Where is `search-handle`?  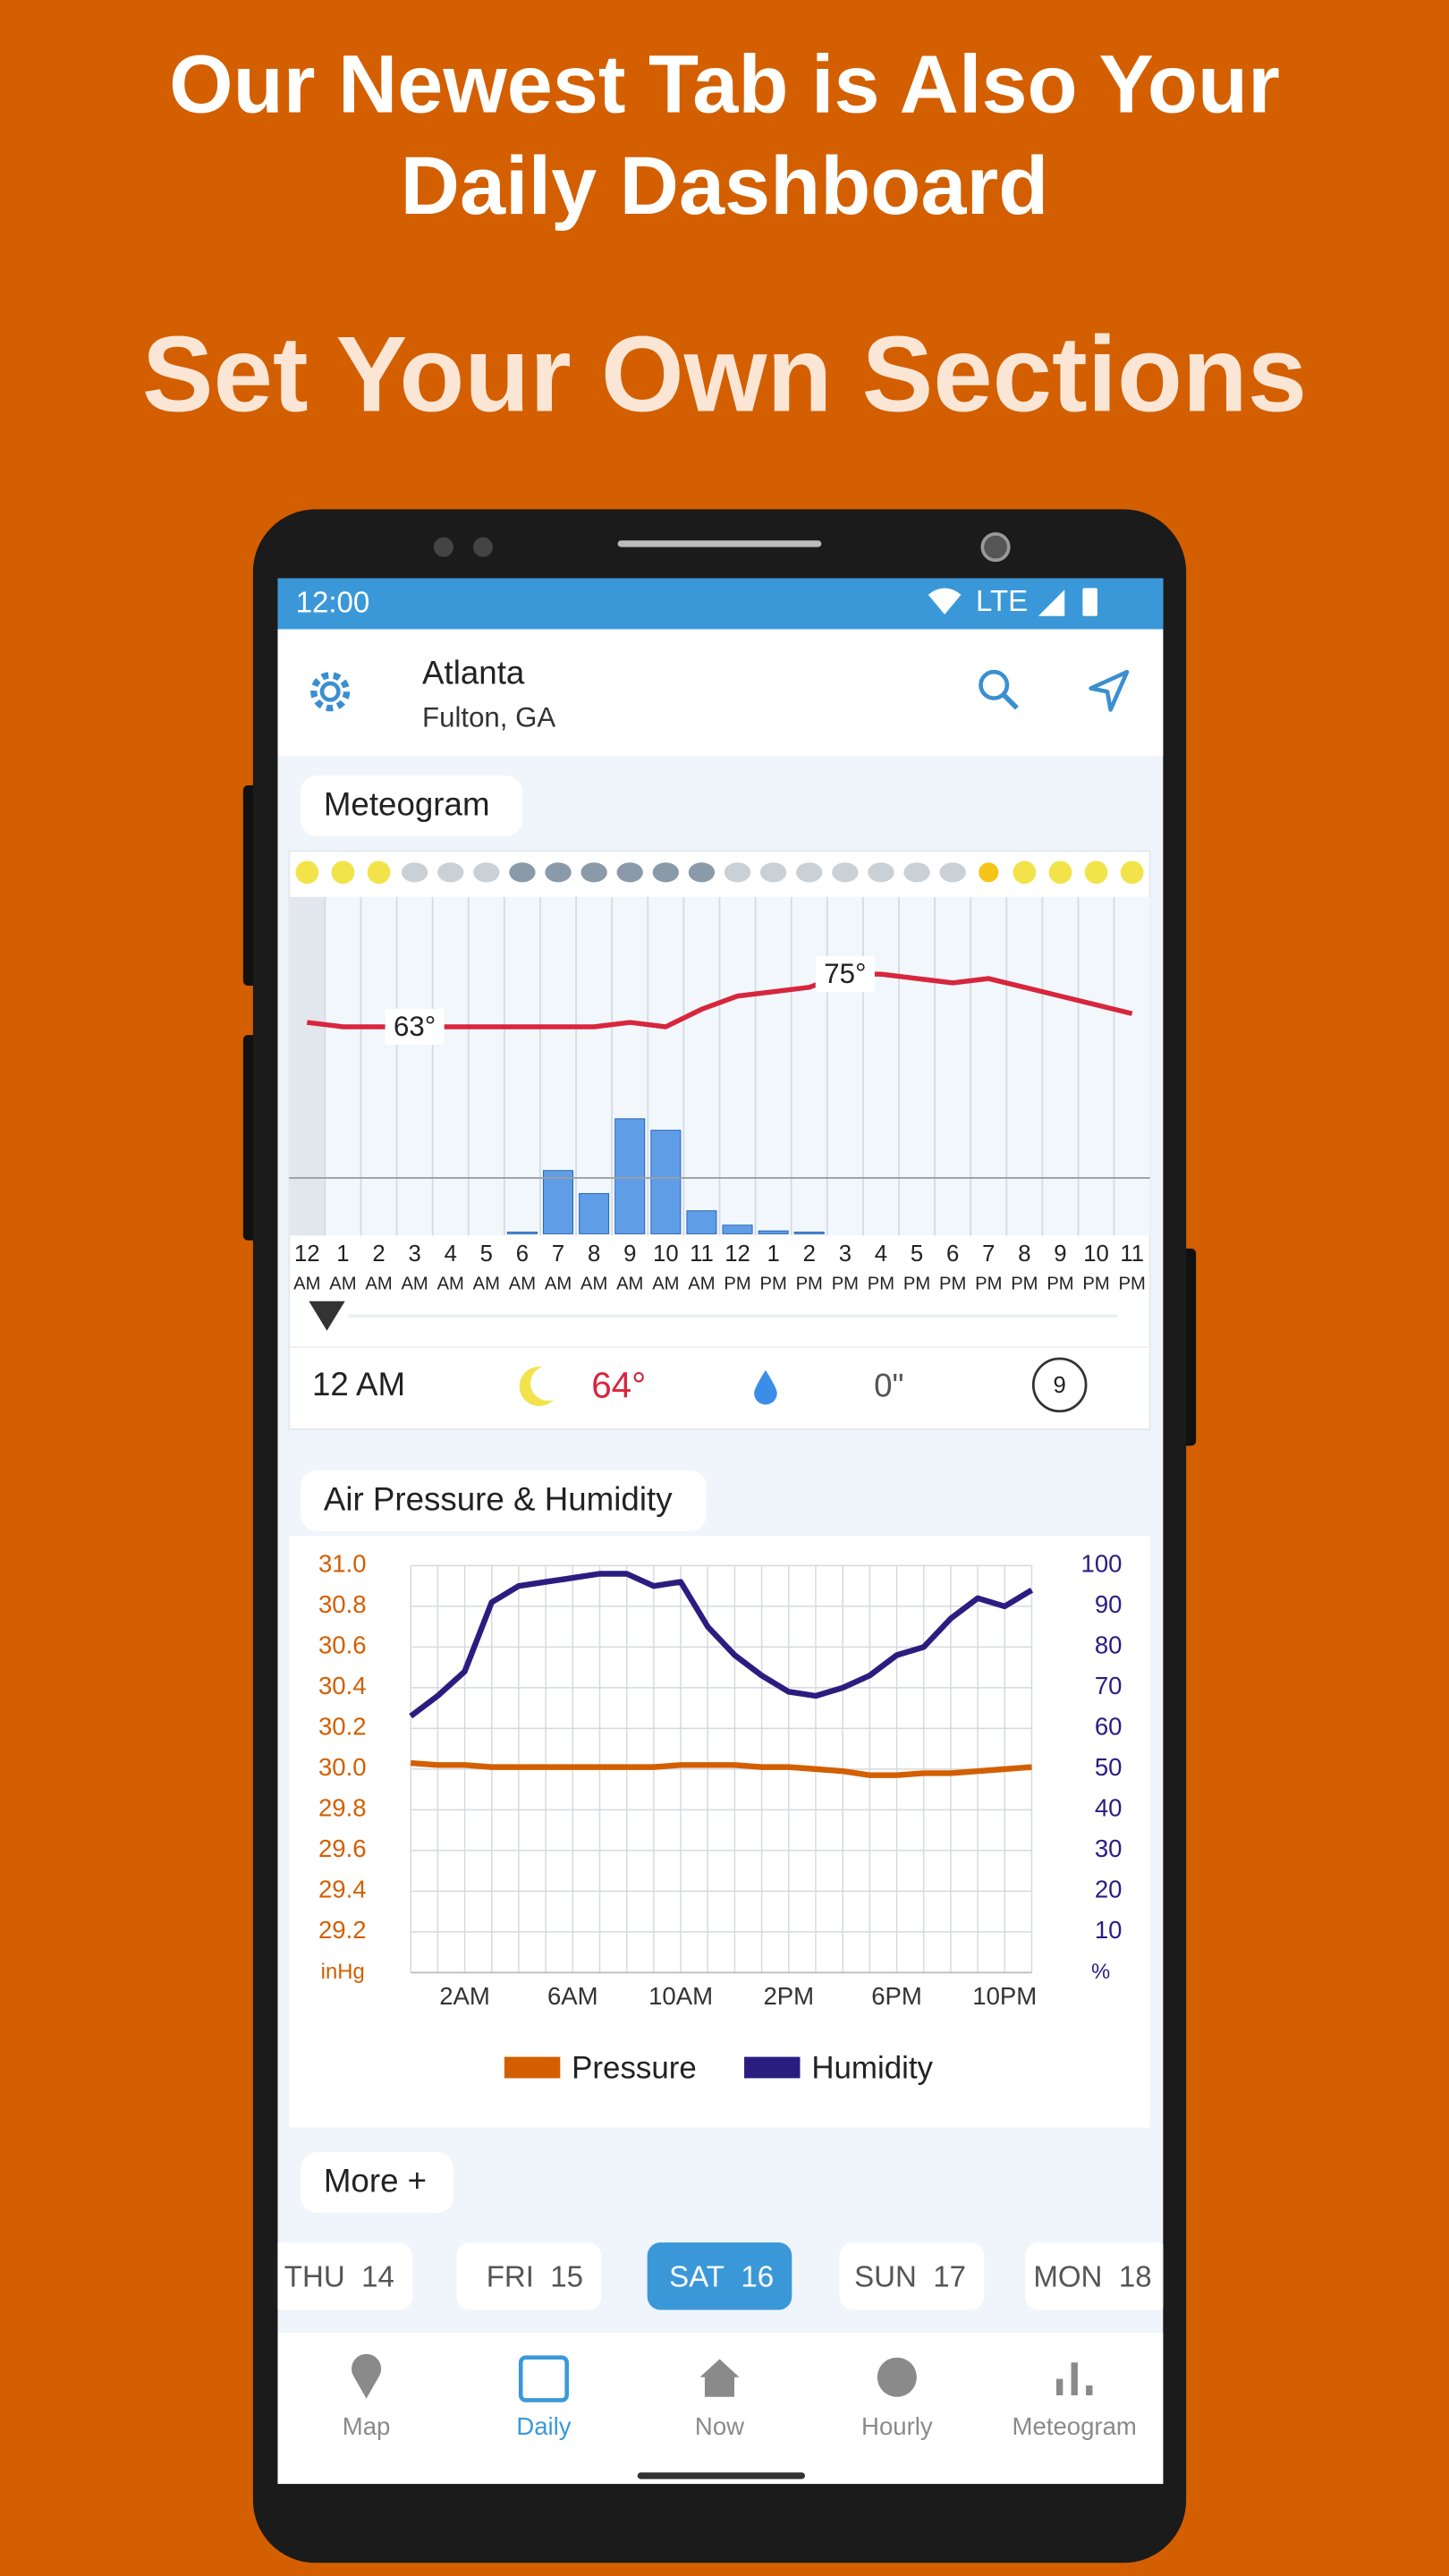 search-handle is located at coordinates (1010, 701).